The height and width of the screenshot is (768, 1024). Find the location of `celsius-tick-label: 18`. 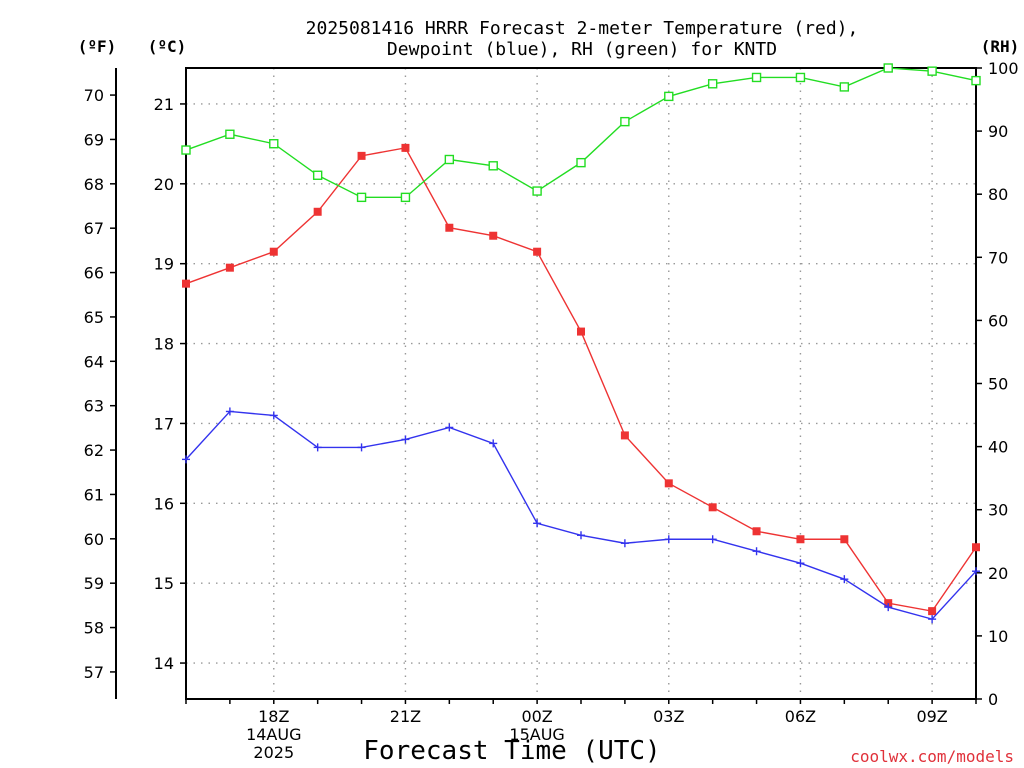

celsius-tick-label: 18 is located at coordinates (164, 344).